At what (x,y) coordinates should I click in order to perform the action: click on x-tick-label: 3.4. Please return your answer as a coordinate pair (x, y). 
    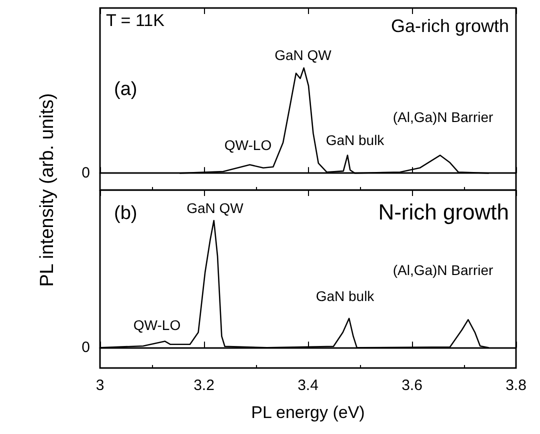
    Looking at the image, I should click on (308, 385).